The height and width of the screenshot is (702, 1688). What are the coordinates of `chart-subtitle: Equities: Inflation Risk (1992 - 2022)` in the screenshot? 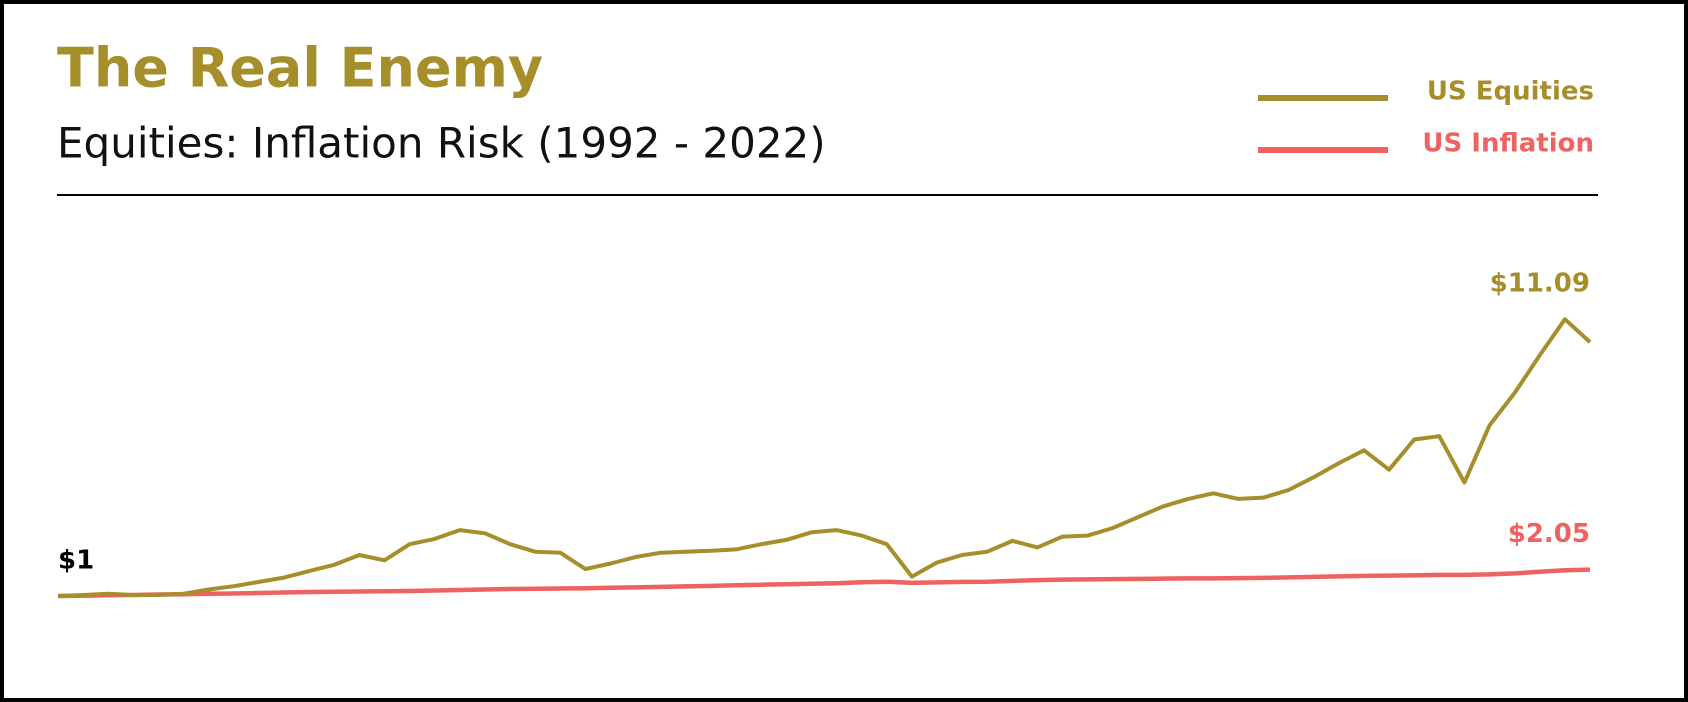 It's located at (441, 143).